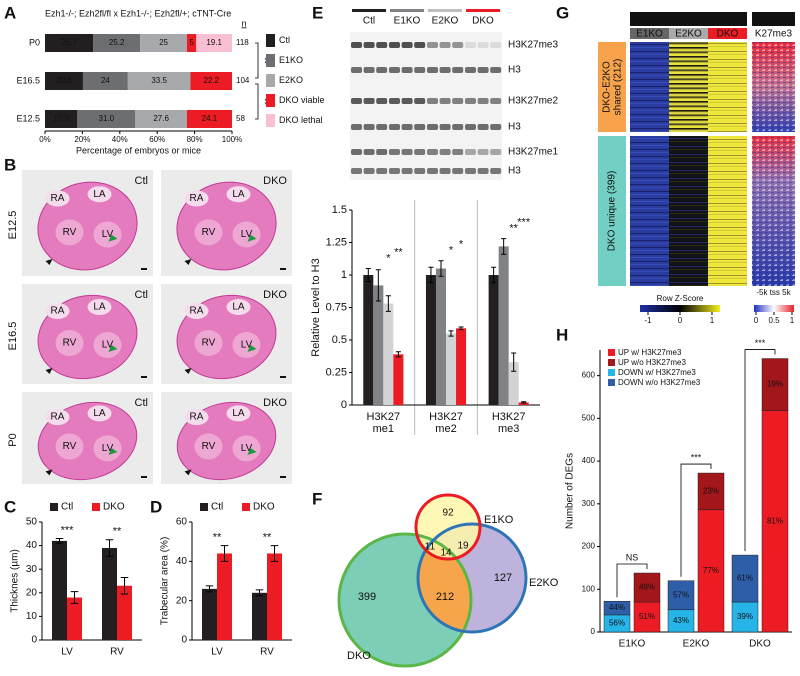 The image size is (800, 676). I want to click on legend-label: E2KO, so click(291, 80).